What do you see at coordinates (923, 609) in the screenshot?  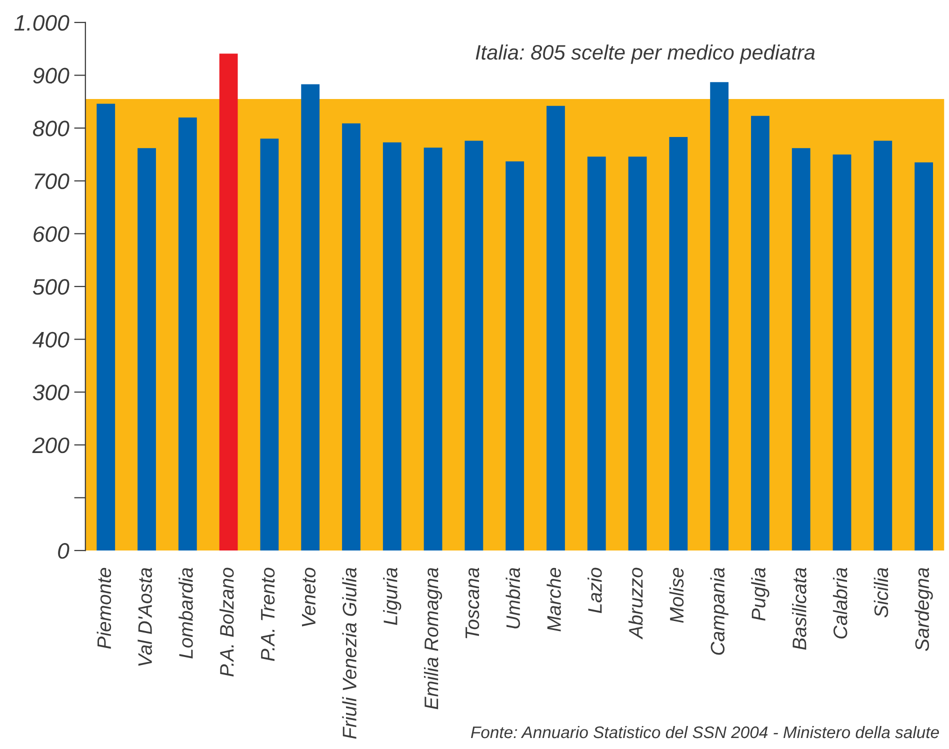 I see `x-tick-label: Sardegna` at bounding box center [923, 609].